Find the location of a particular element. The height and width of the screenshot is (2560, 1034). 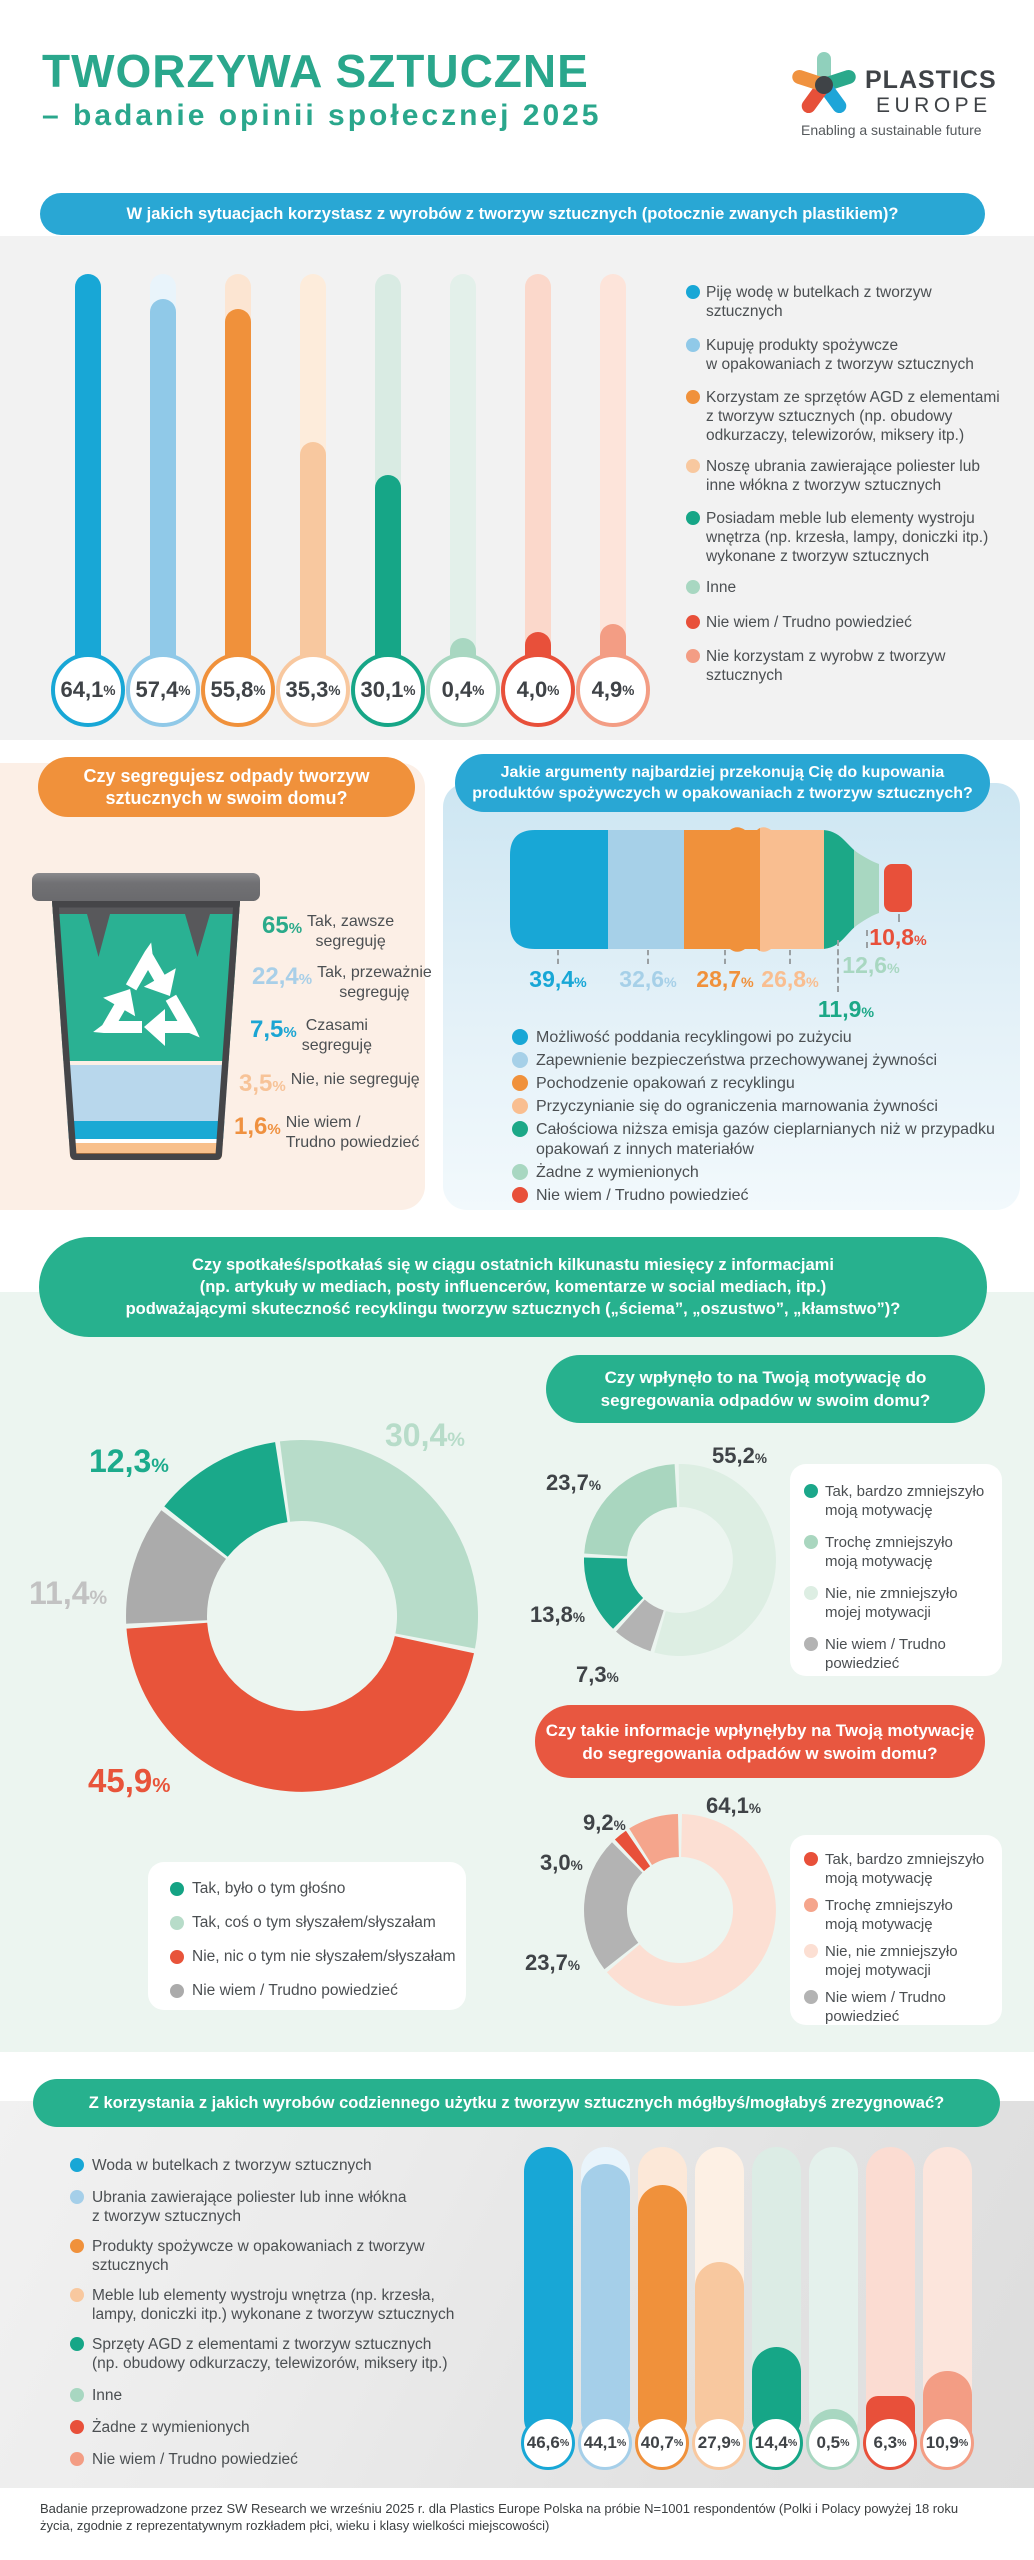

svg-text: EUROPE is located at coordinates (934, 105).